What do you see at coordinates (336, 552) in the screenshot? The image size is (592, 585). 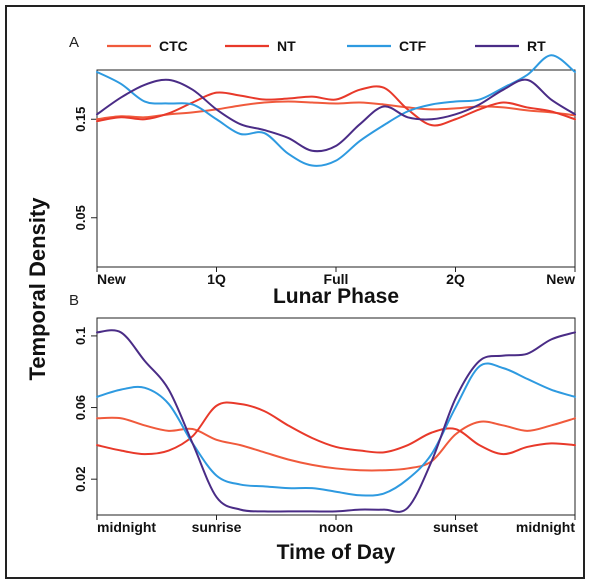 I see `panel-b-x-axis-label: Time of Day` at bounding box center [336, 552].